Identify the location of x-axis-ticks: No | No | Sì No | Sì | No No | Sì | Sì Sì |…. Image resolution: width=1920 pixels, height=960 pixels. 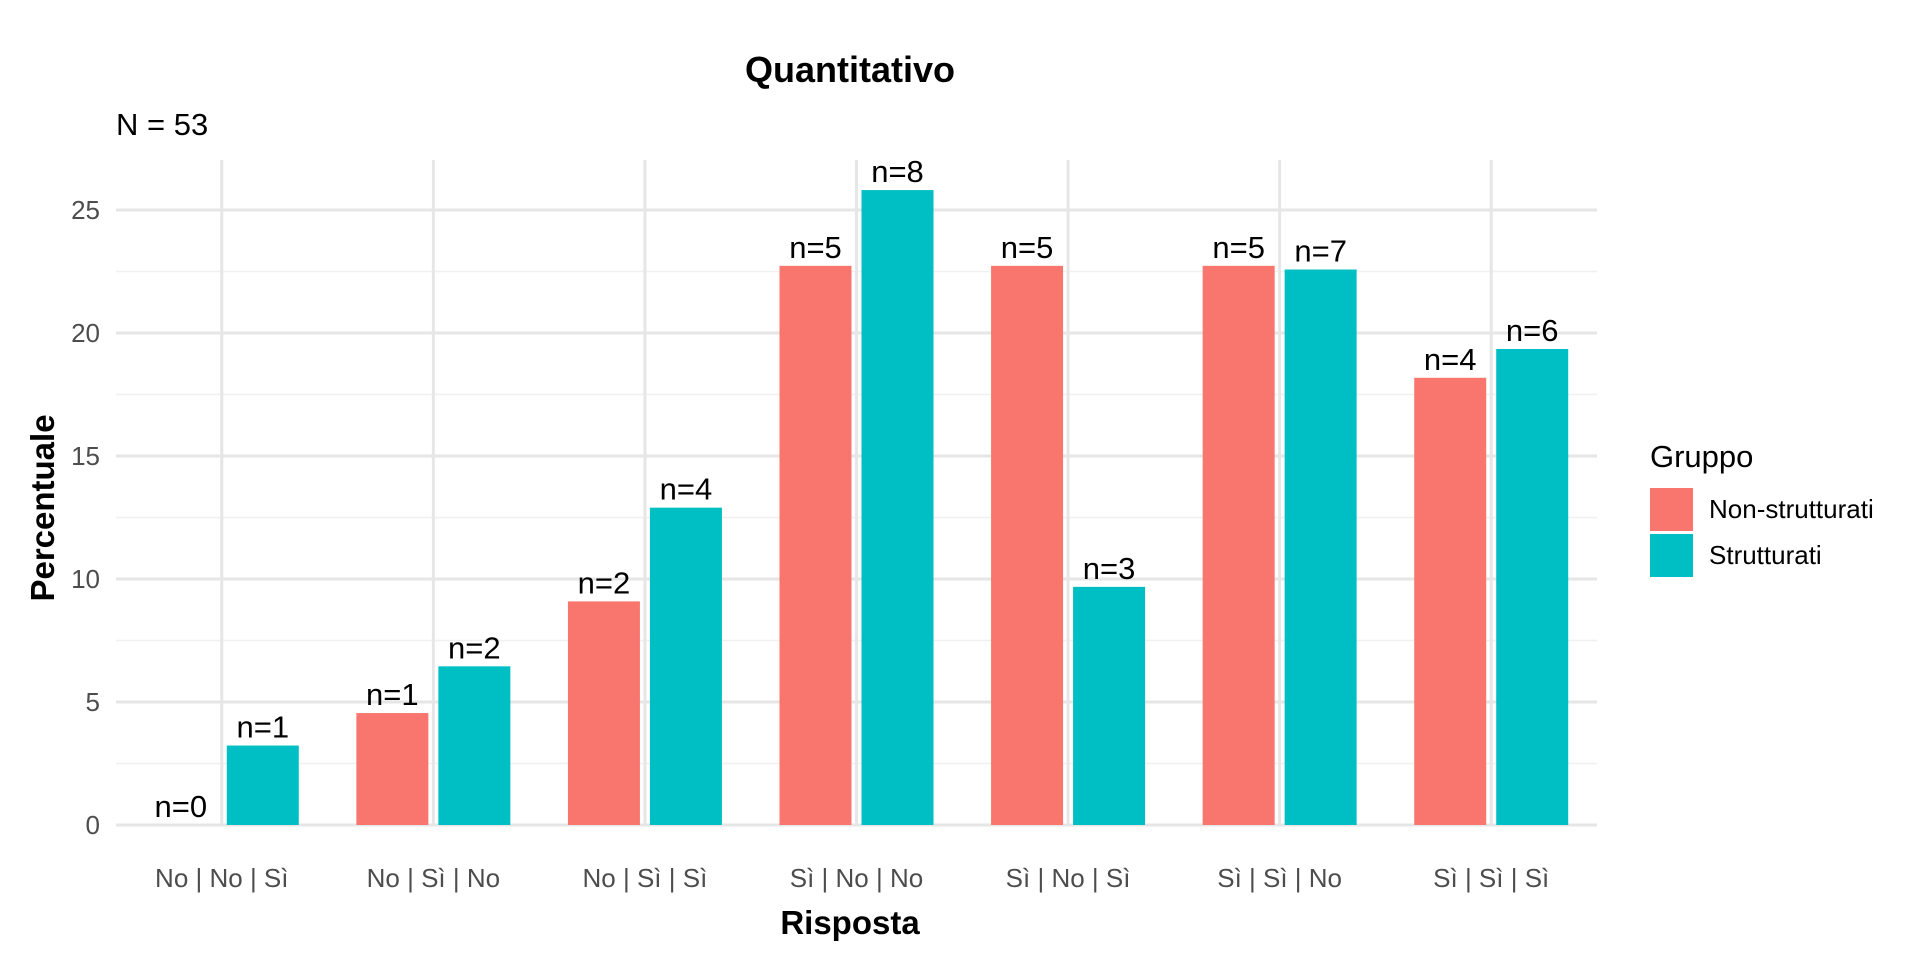
(852, 878).